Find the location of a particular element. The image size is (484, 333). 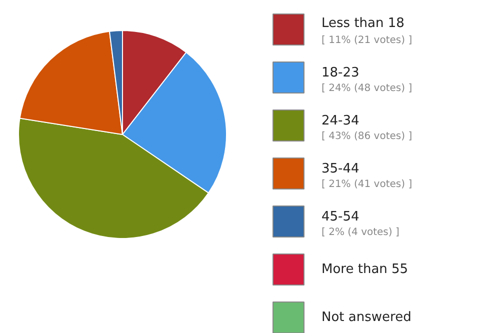

legend-label: 35-44 is located at coordinates (341, 169).